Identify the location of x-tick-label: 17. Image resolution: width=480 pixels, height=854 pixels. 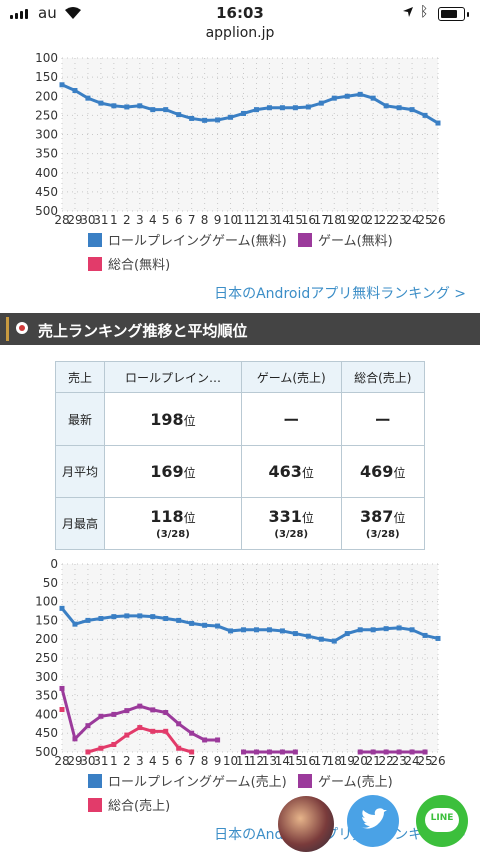
(321, 761).